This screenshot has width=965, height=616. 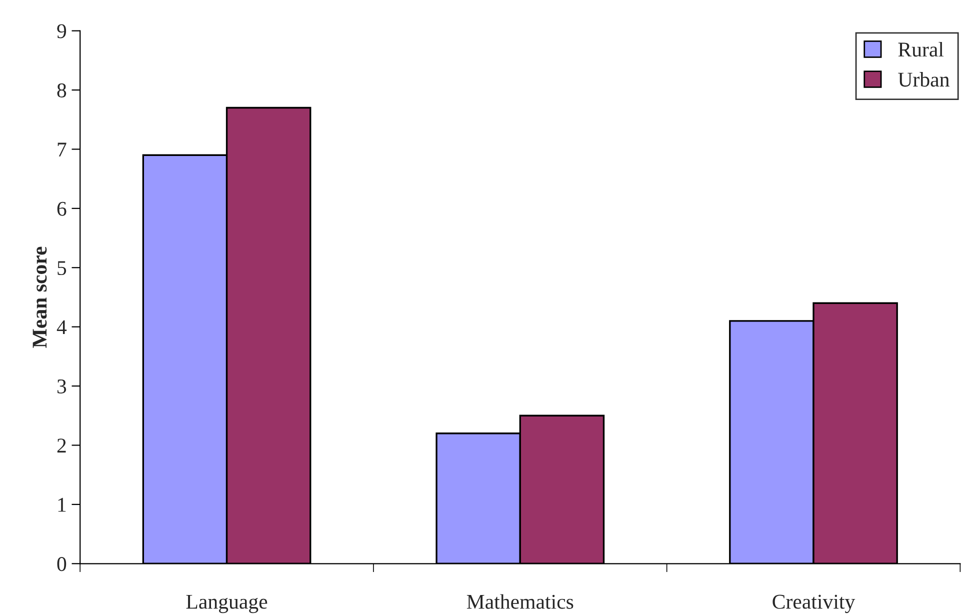 I want to click on y-tick-label: 5, so click(x=62, y=268).